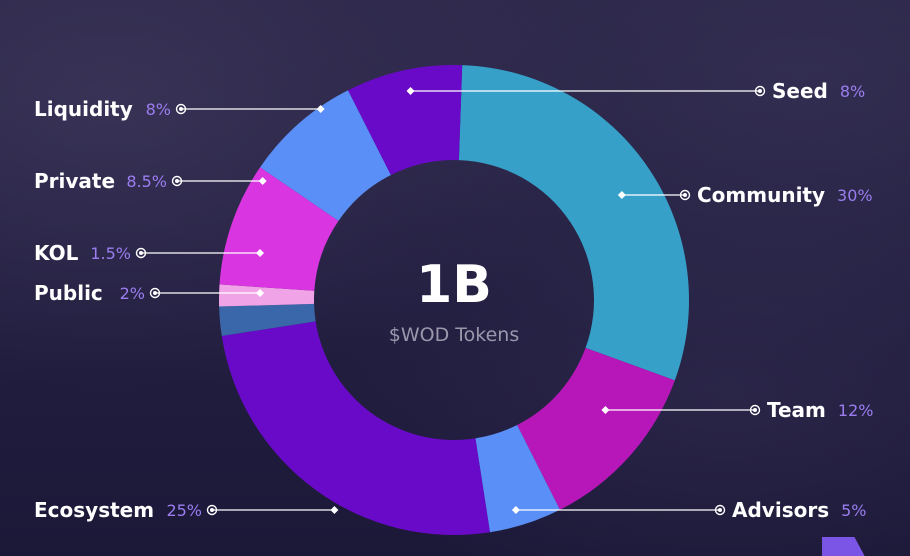 The height and width of the screenshot is (556, 910). I want to click on connector-anchor-community, so click(621, 195).